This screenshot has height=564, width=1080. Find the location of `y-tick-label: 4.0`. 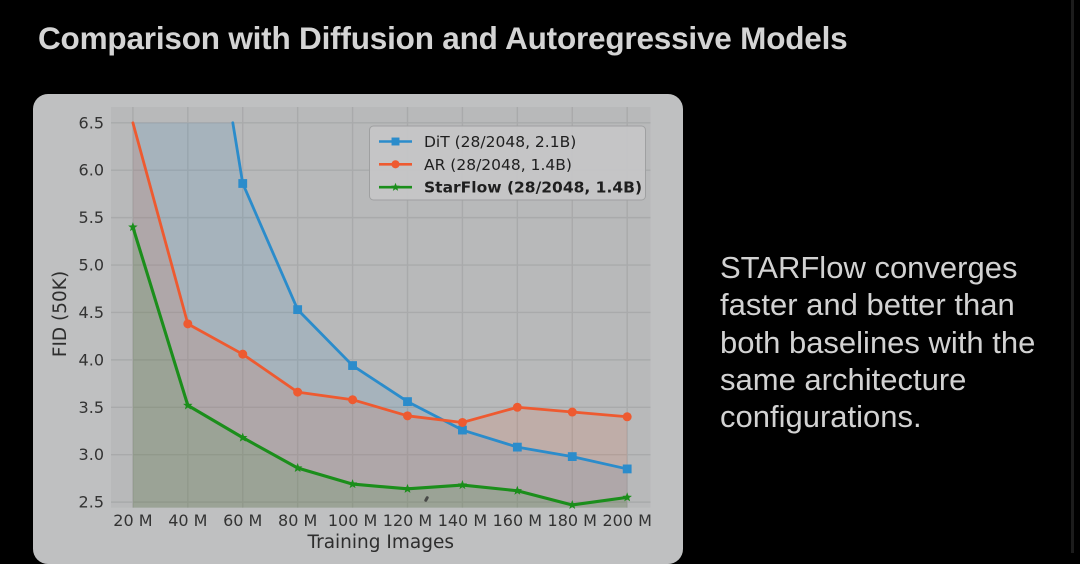

y-tick-label: 4.0 is located at coordinates (91, 359).